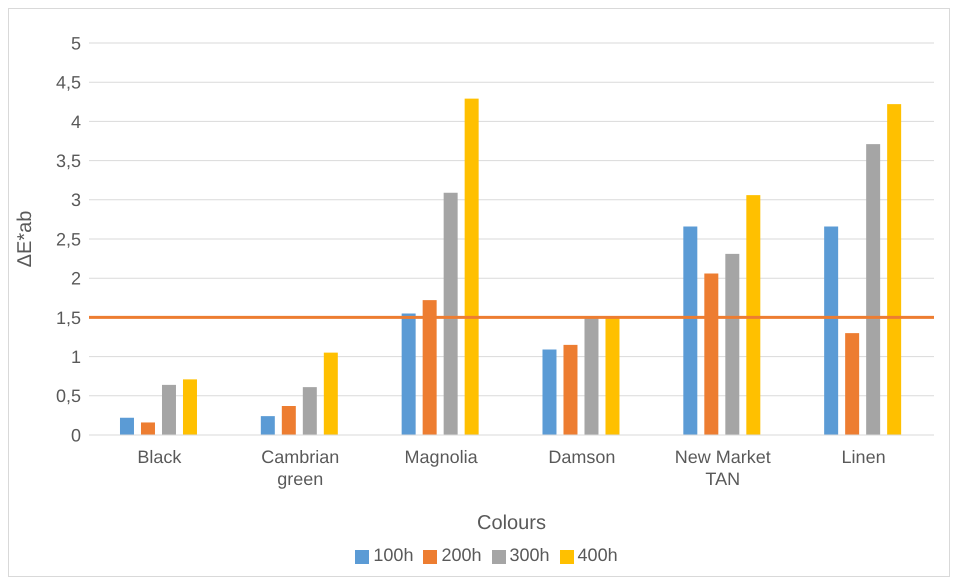 The image size is (957, 583). Describe the element at coordinates (68, 239) in the screenshot. I see `y-tick-label: 2,5` at that location.